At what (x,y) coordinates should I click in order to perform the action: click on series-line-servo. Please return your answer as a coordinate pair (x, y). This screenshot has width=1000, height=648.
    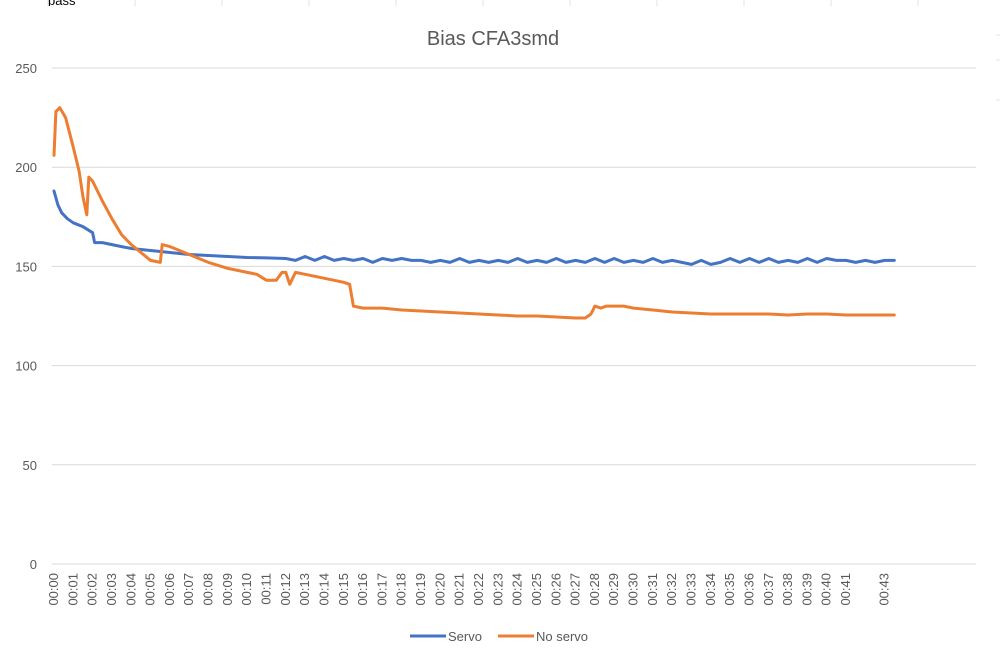
    Looking at the image, I should click on (474, 227).